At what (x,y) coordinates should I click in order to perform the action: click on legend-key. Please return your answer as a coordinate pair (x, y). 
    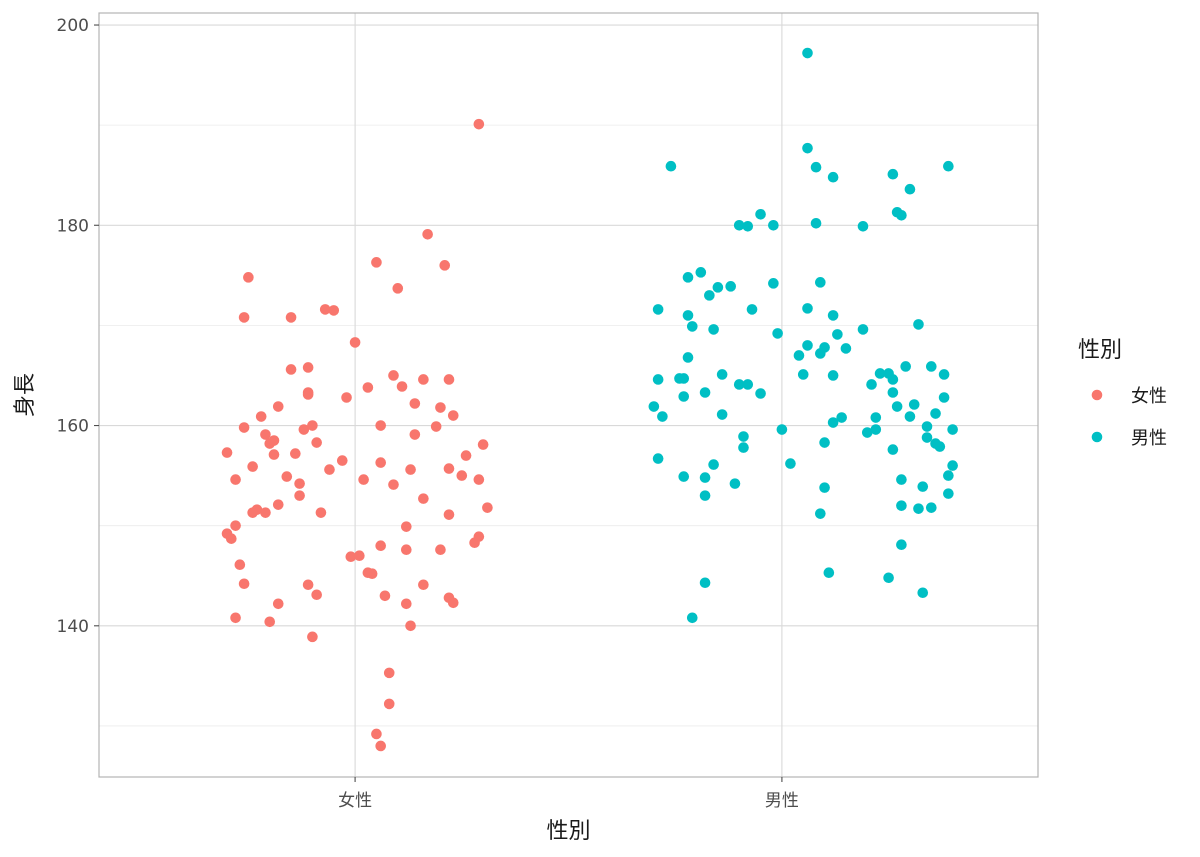
    Looking at the image, I should click on (1097, 395).